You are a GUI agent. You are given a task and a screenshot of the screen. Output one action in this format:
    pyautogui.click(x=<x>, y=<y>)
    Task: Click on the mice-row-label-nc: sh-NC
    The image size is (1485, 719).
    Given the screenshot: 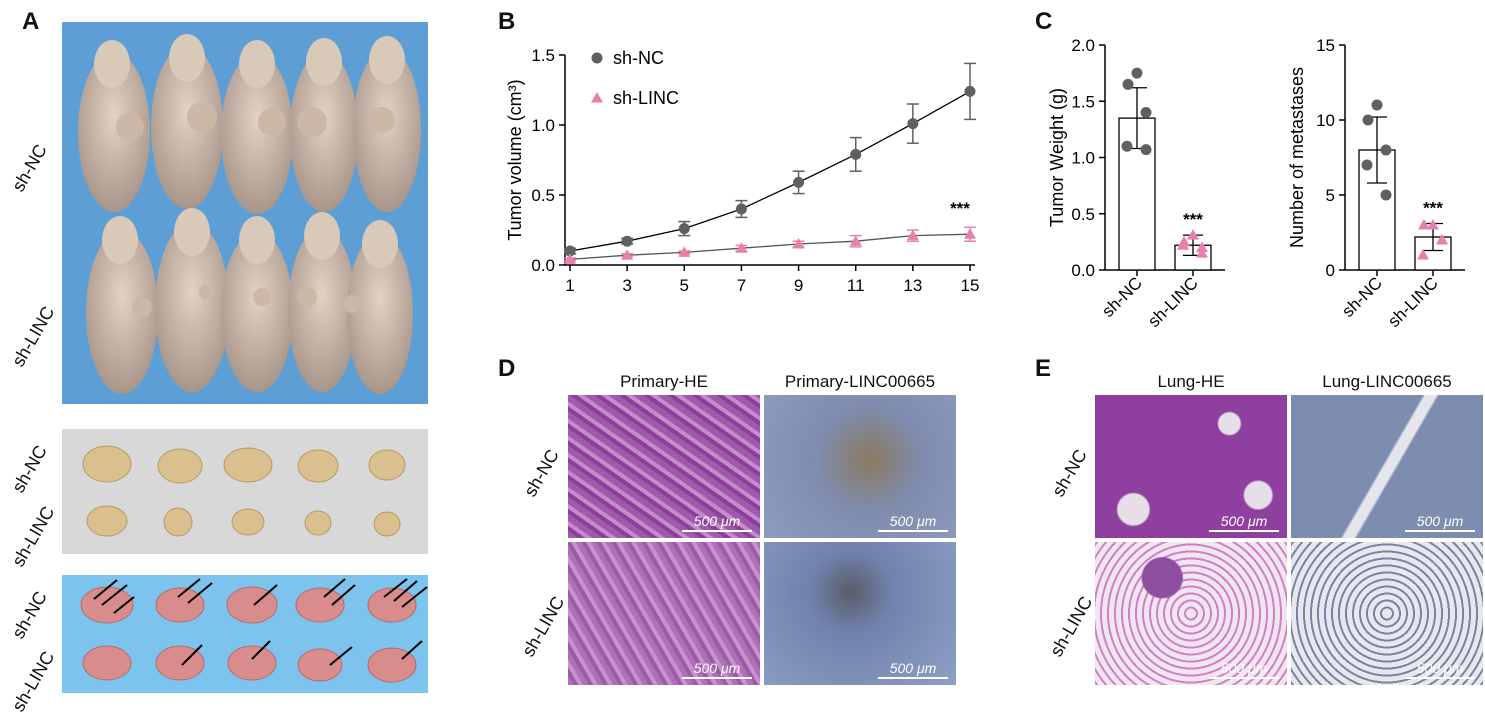 What is the action you would take?
    pyautogui.click(x=29, y=167)
    